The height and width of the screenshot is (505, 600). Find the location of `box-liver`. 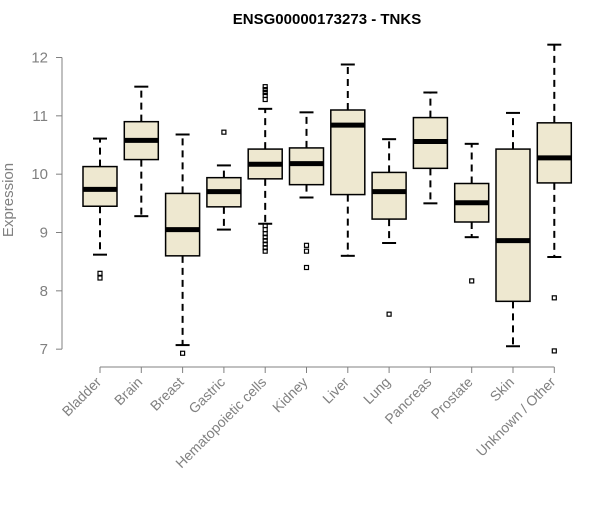

box-liver is located at coordinates (348, 160).